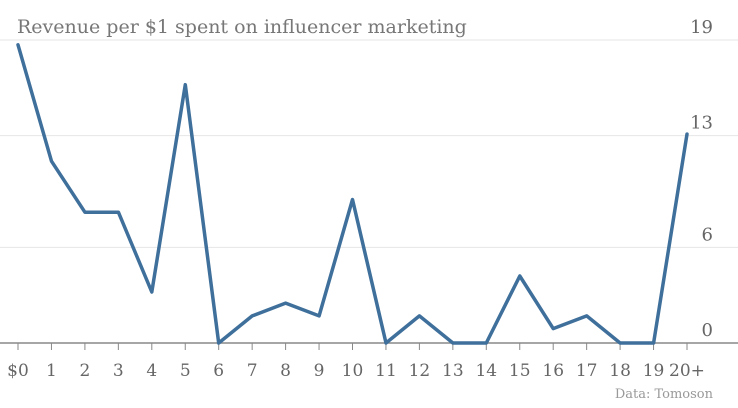 The image size is (738, 408). What do you see at coordinates (486, 371) in the screenshot?
I see `x-tick-label: 14` at bounding box center [486, 371].